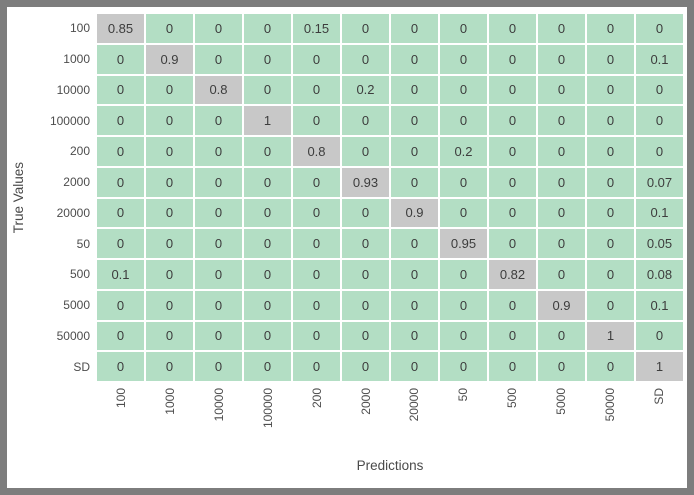 The width and height of the screenshot is (694, 495). Describe the element at coordinates (316, 120) in the screenshot. I see `heatmap-cell-100000-200: 0` at that location.